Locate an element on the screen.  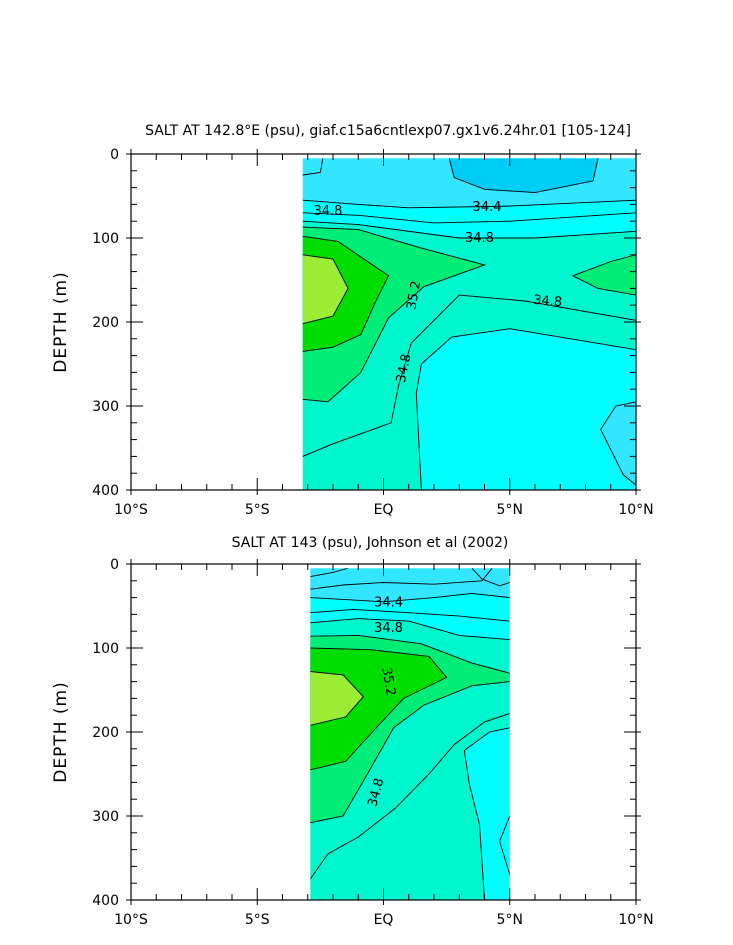
top-chart-ylabel: DEPTH (m) is located at coordinates (61, 321).